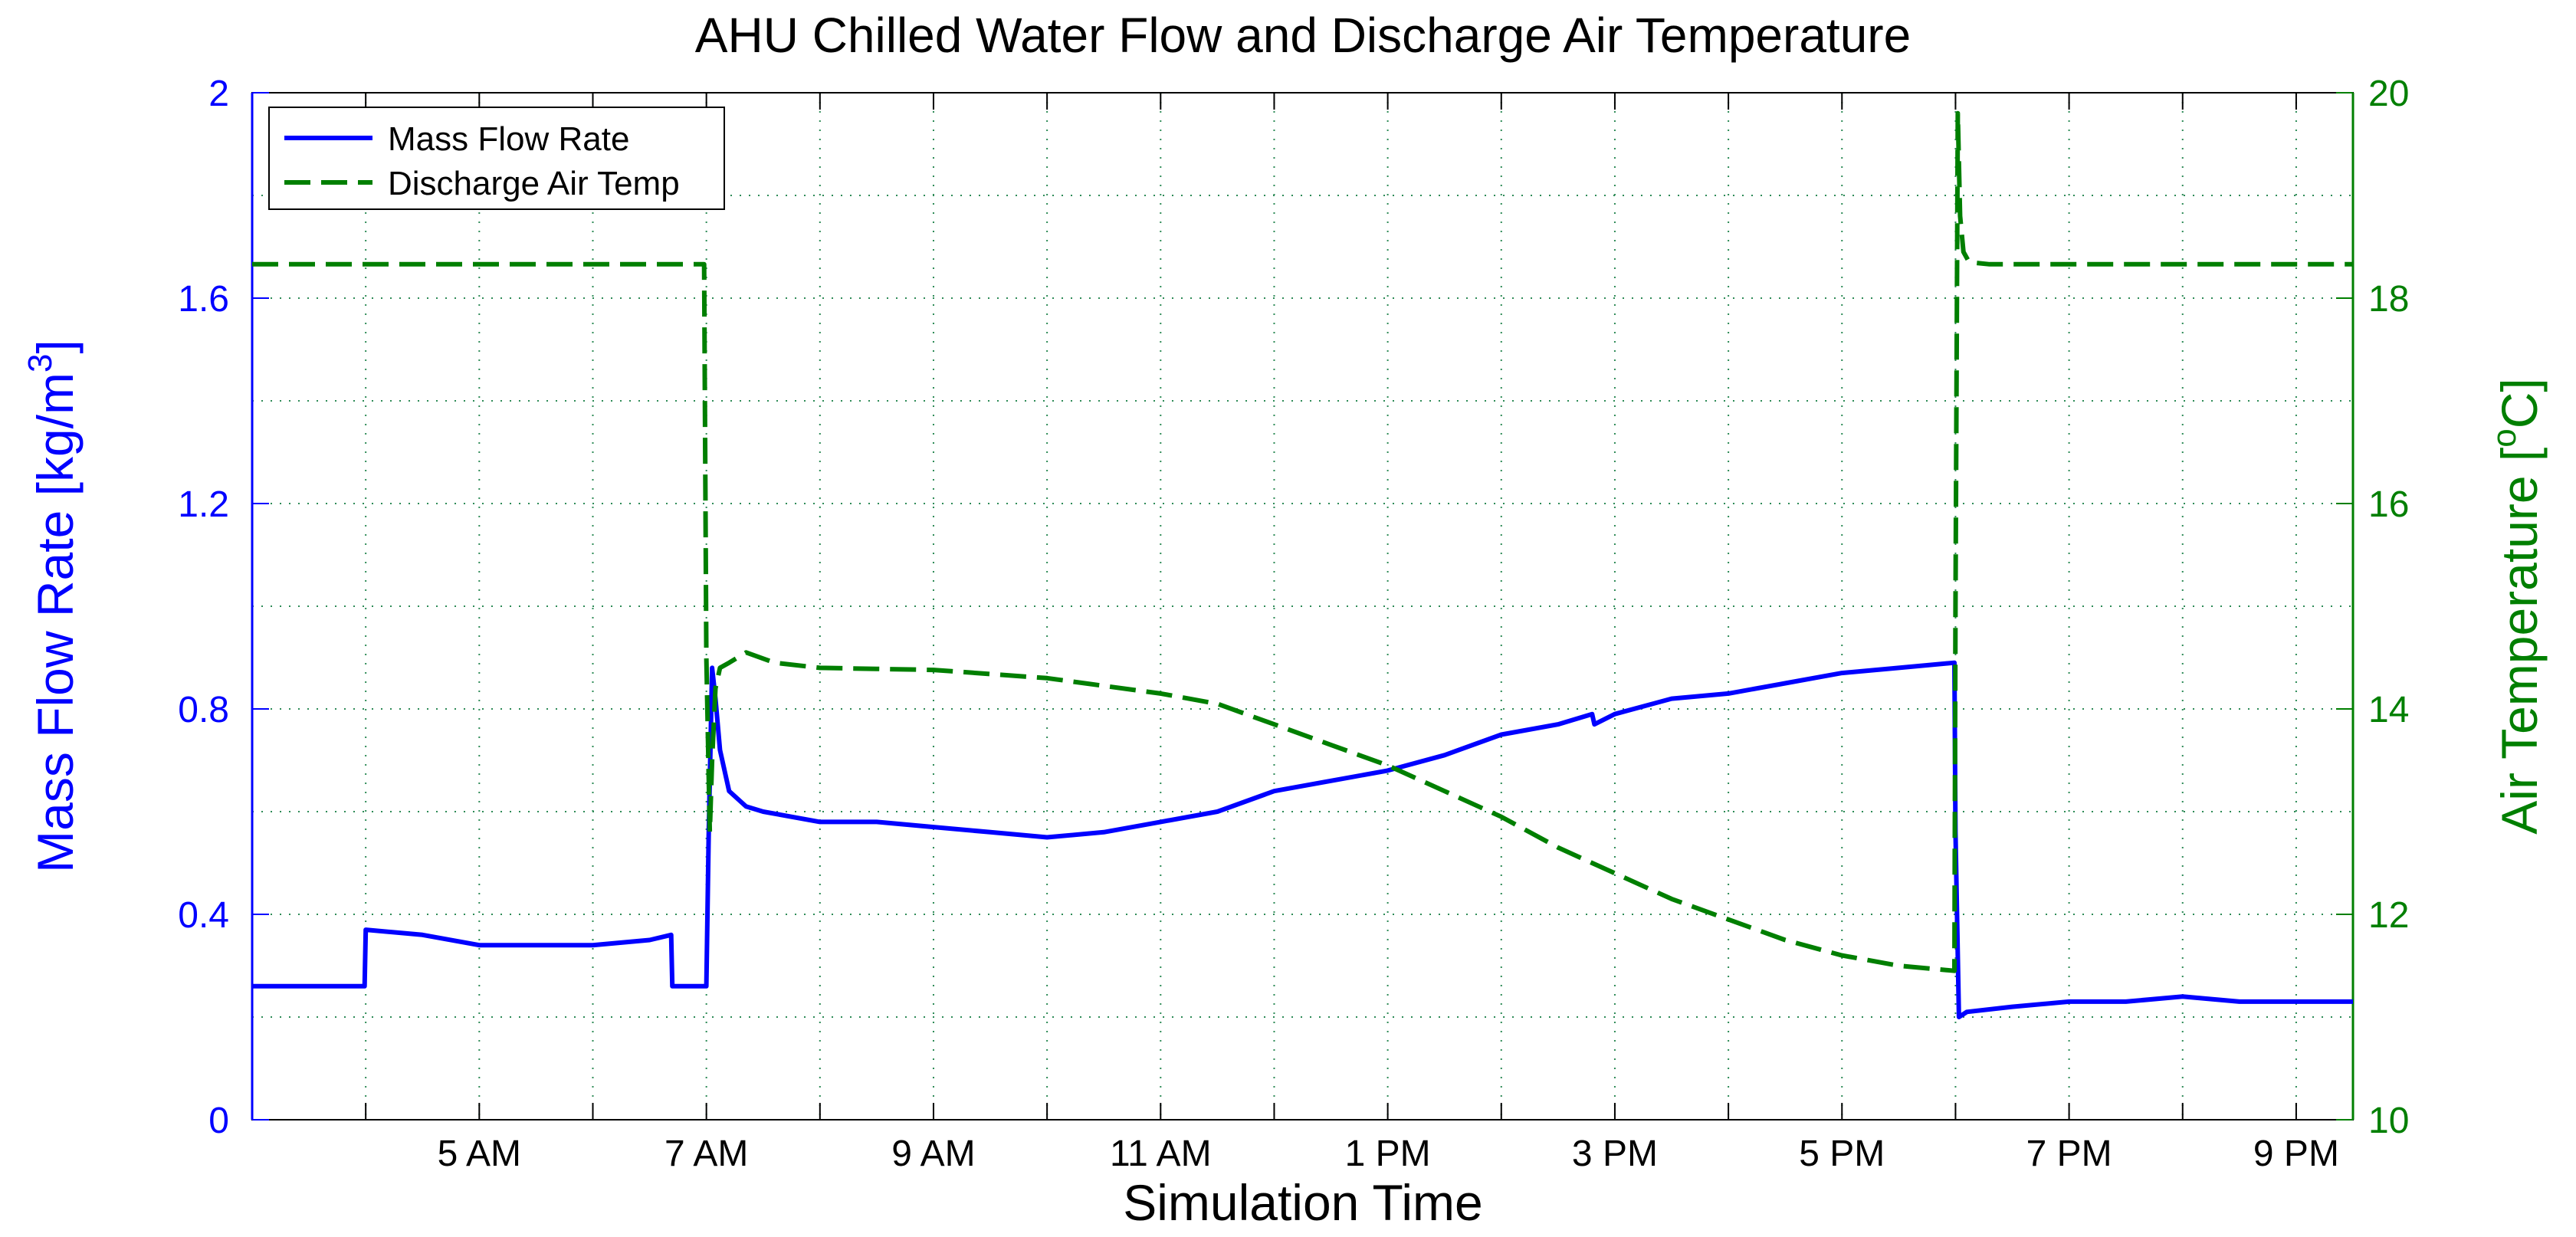 The image size is (2576, 1237). I want to click on legend: Mass Flow Rate Discharge Air Temp, so click(496, 158).